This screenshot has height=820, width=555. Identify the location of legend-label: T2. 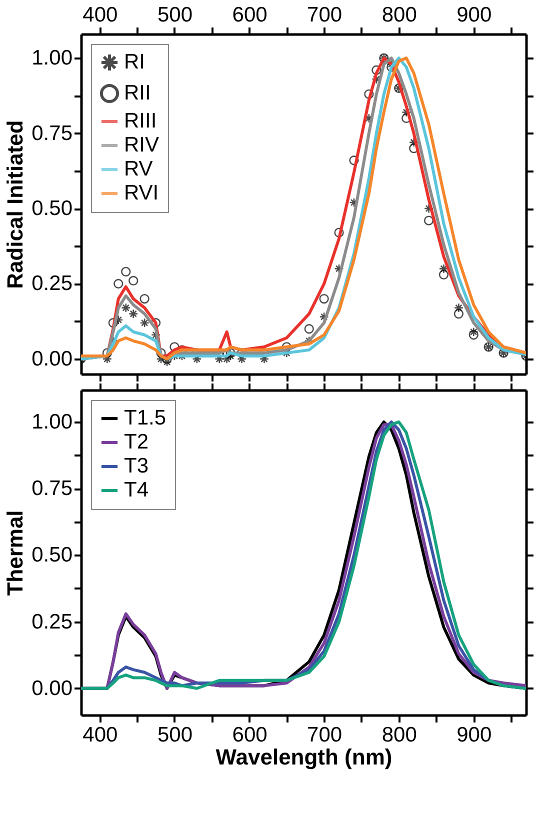
(136, 442).